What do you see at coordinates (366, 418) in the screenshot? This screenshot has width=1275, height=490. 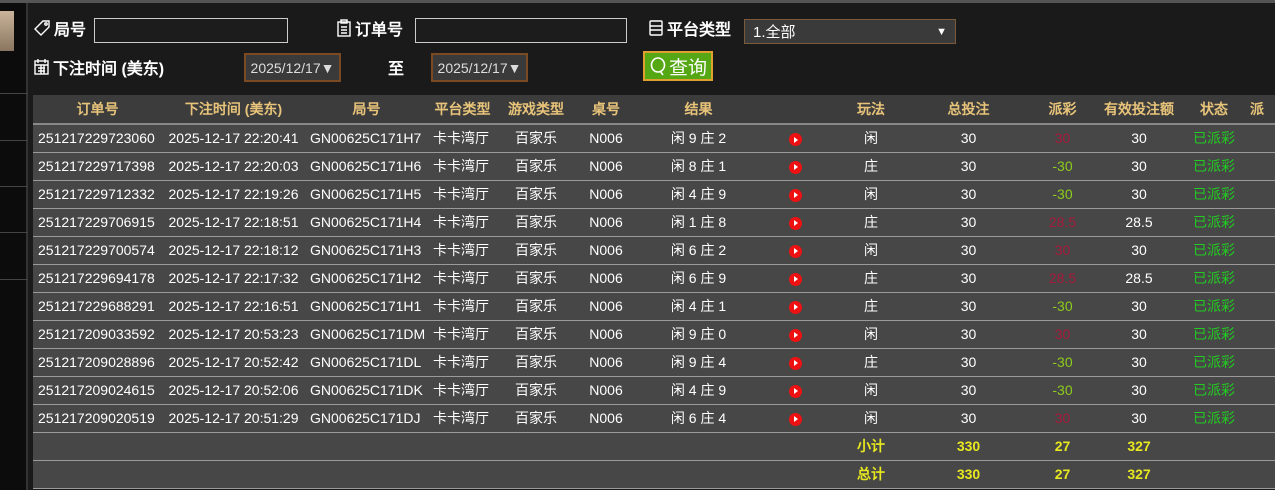 I see `round-number: GN00625C171DJ` at bounding box center [366, 418].